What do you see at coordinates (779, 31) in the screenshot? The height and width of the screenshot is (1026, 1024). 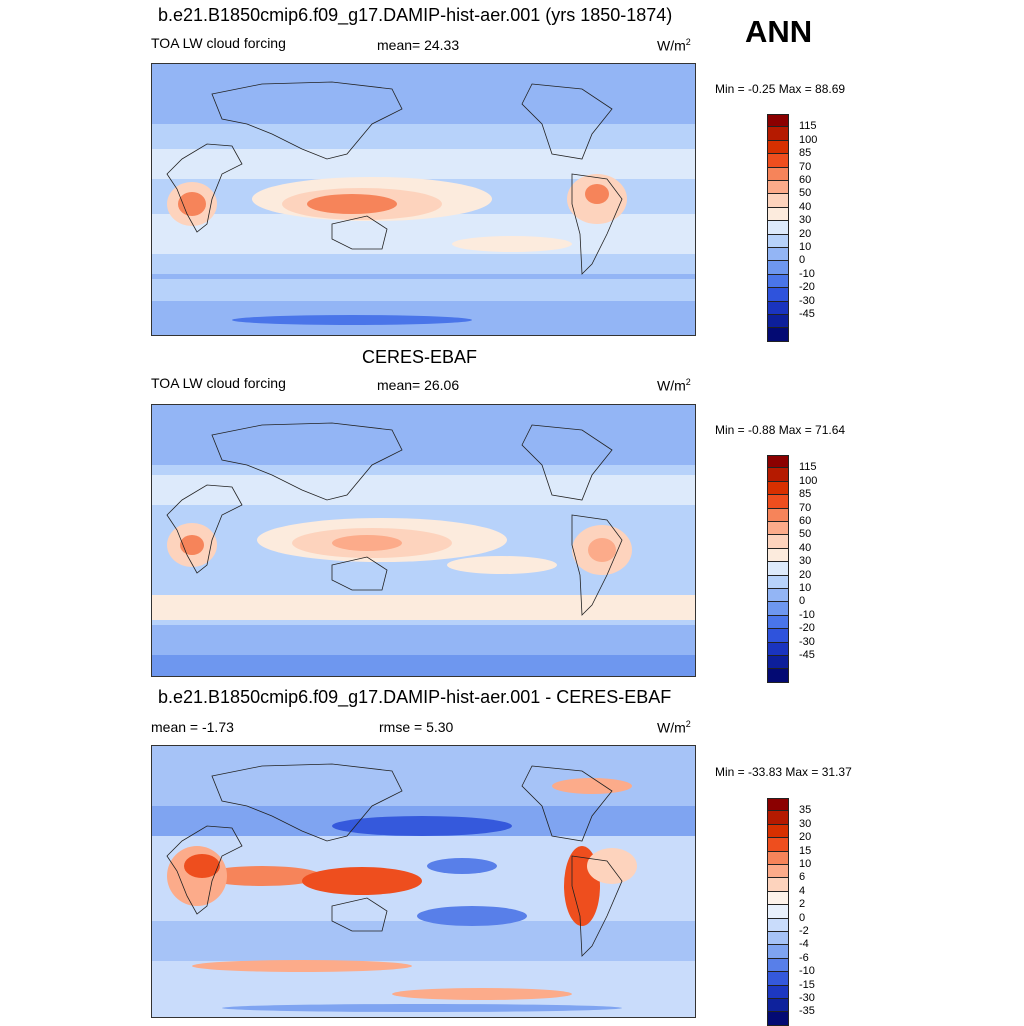 I see `season-label: ANN` at bounding box center [779, 31].